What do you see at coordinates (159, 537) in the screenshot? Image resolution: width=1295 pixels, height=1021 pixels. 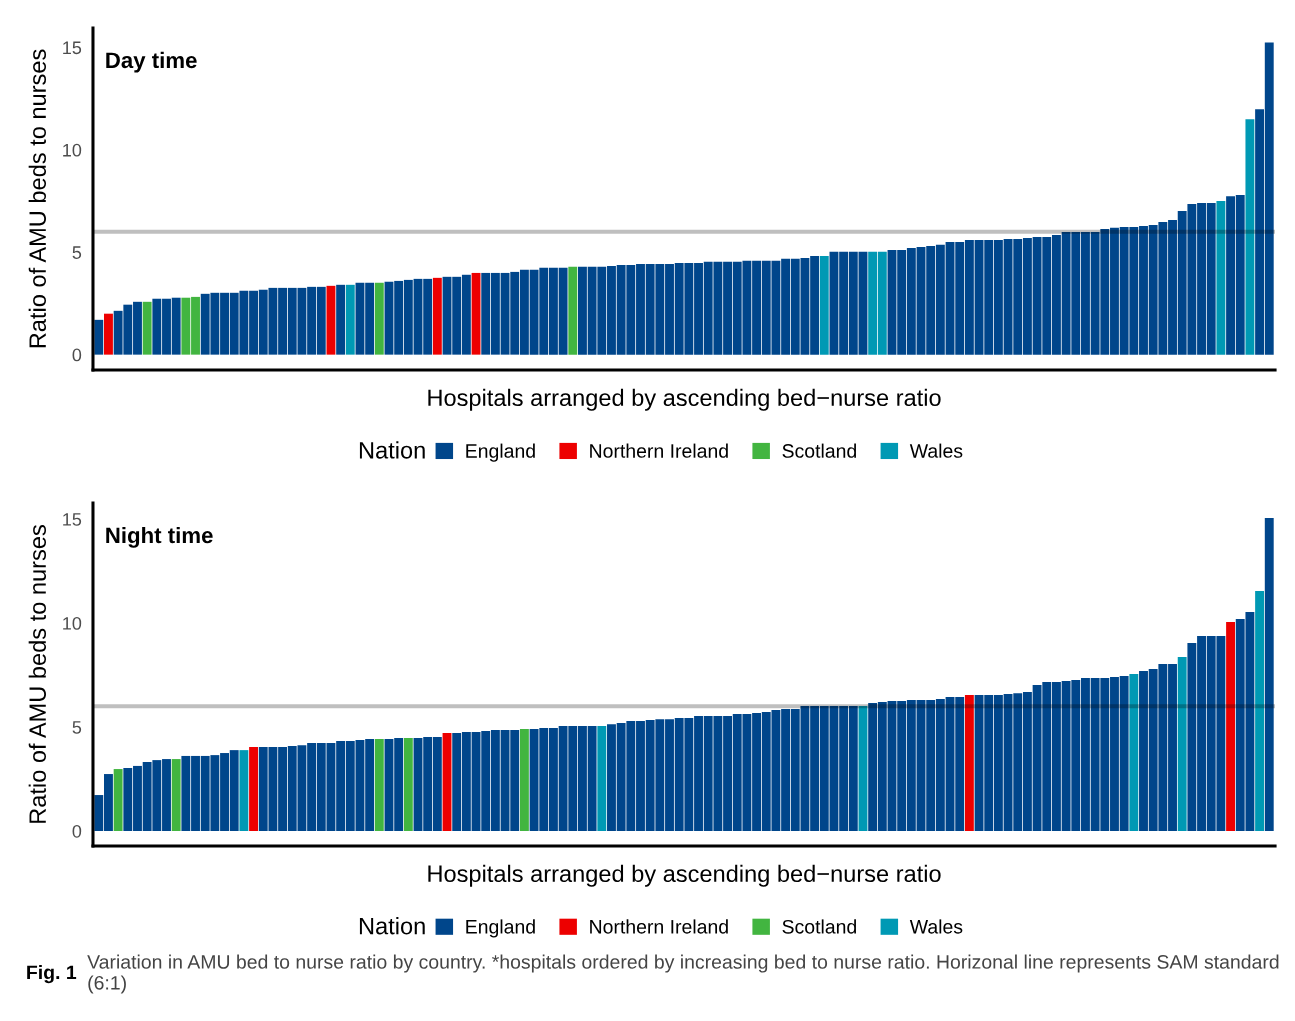 I see `text: Night time` at bounding box center [159, 537].